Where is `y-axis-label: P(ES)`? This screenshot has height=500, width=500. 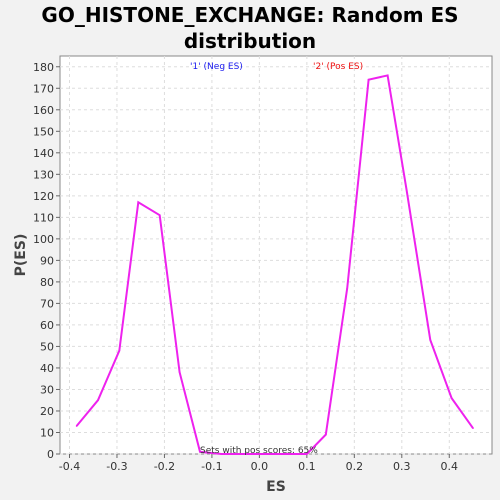 y-axis-label: P(ES) is located at coordinates (21, 255).